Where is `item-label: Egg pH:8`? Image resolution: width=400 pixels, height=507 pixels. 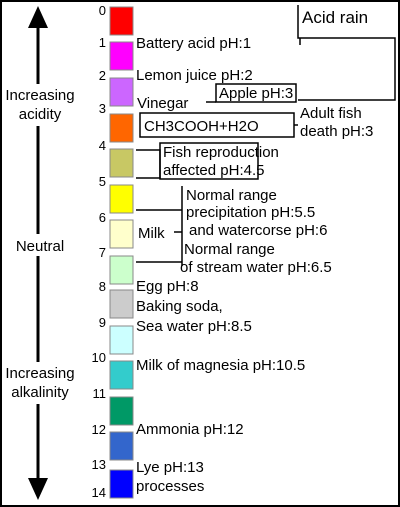 item-label: Egg pH:8 is located at coordinates (167, 286).